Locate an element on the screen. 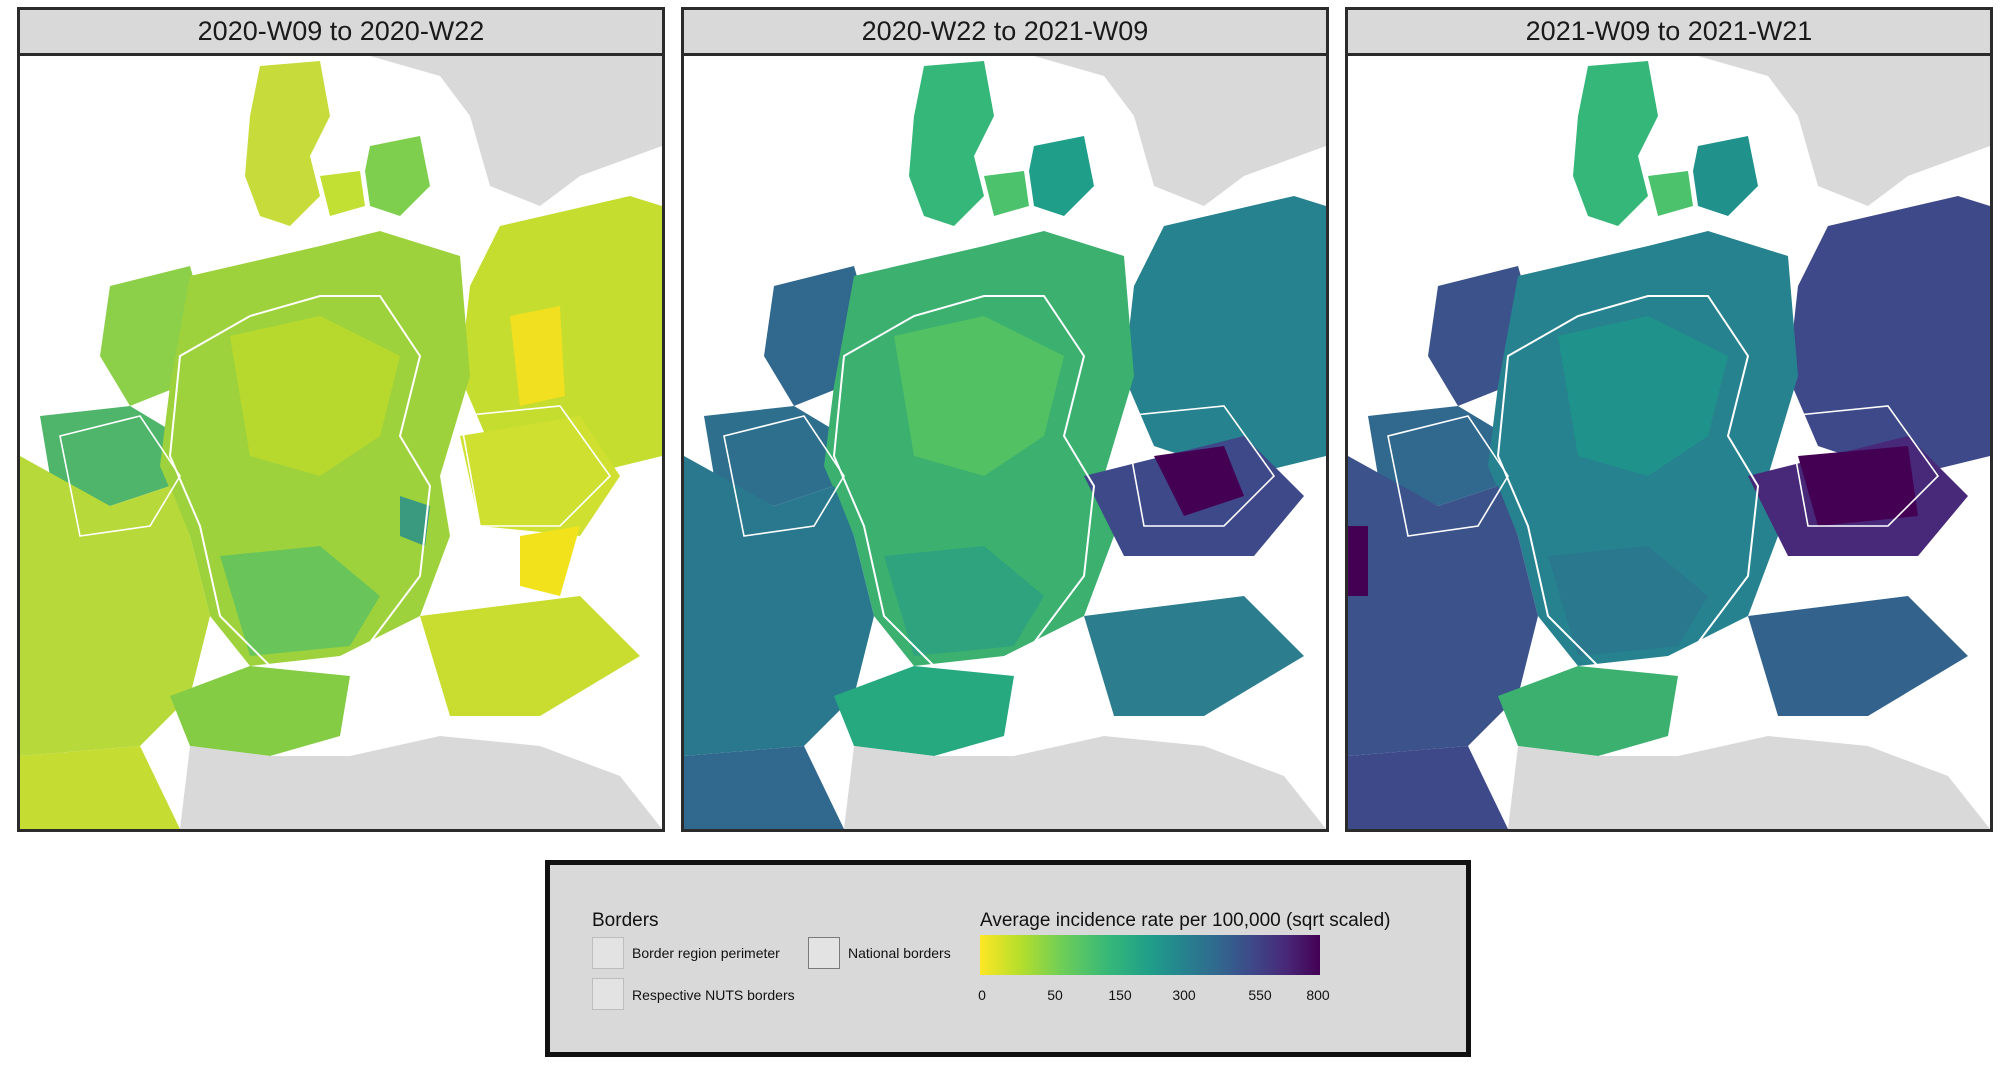 The height and width of the screenshot is (1073, 2000). colorbar-tick: 300 is located at coordinates (1184, 995).